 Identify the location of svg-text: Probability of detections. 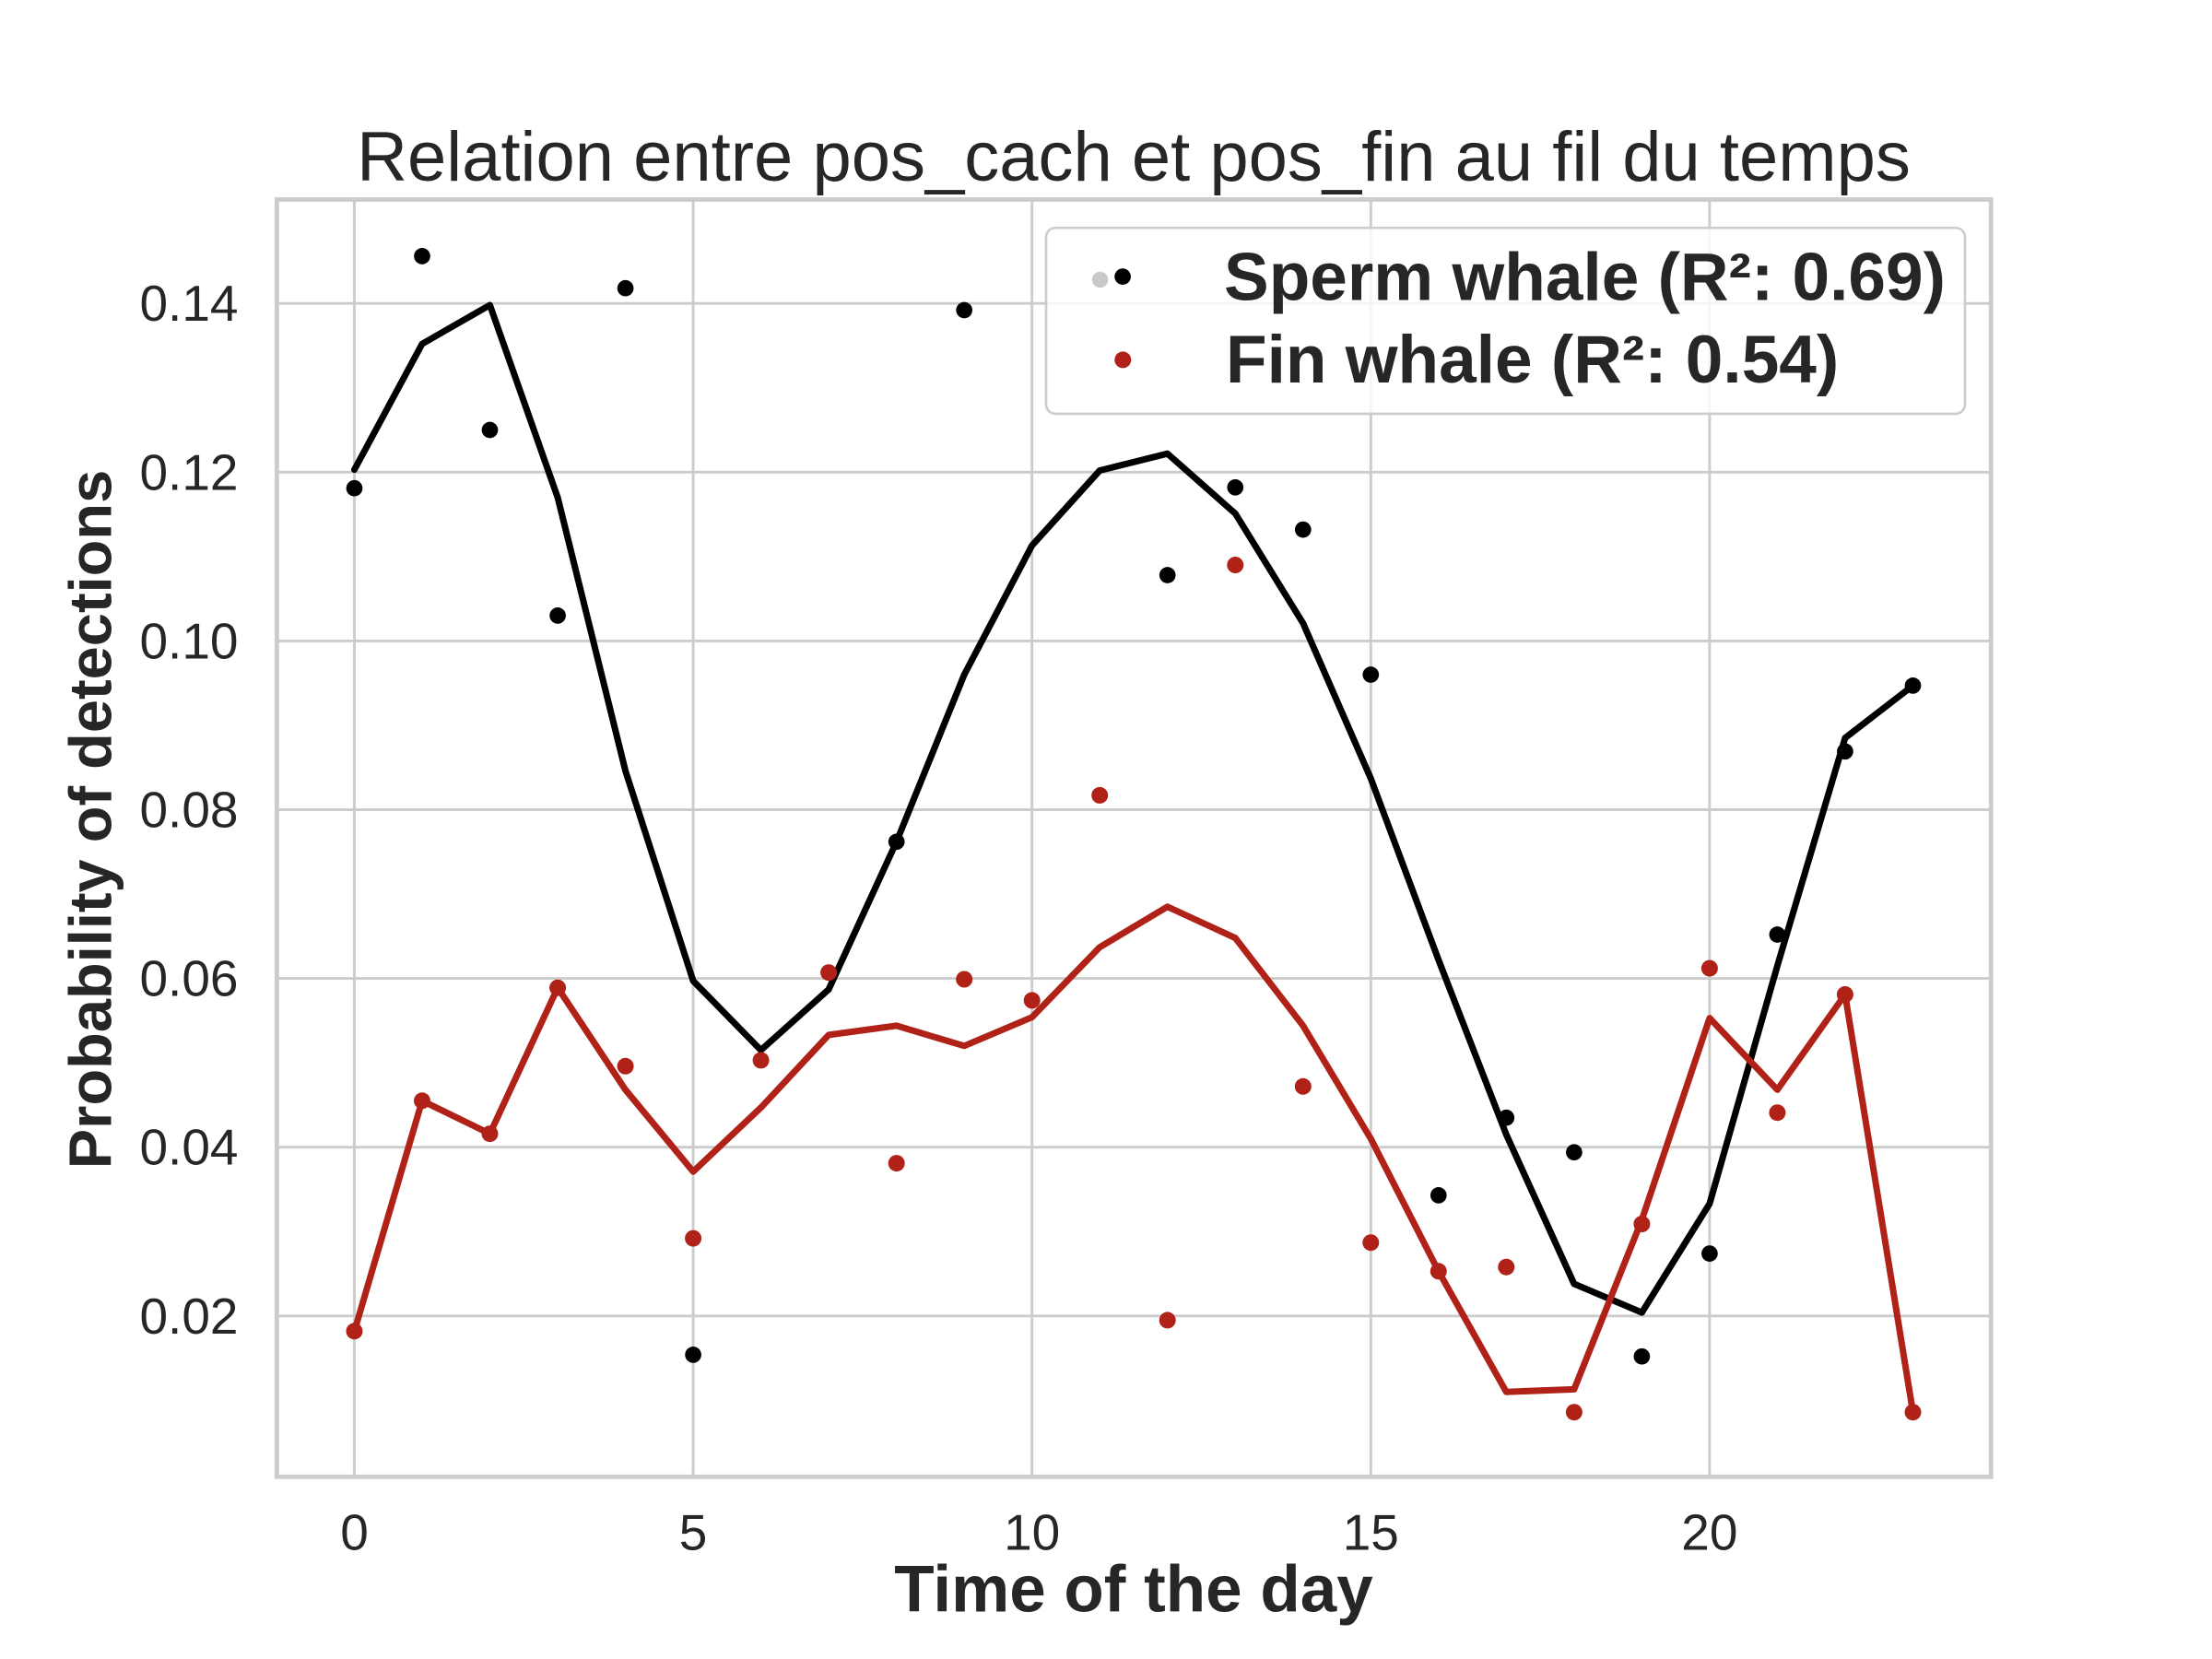
(90, 819).